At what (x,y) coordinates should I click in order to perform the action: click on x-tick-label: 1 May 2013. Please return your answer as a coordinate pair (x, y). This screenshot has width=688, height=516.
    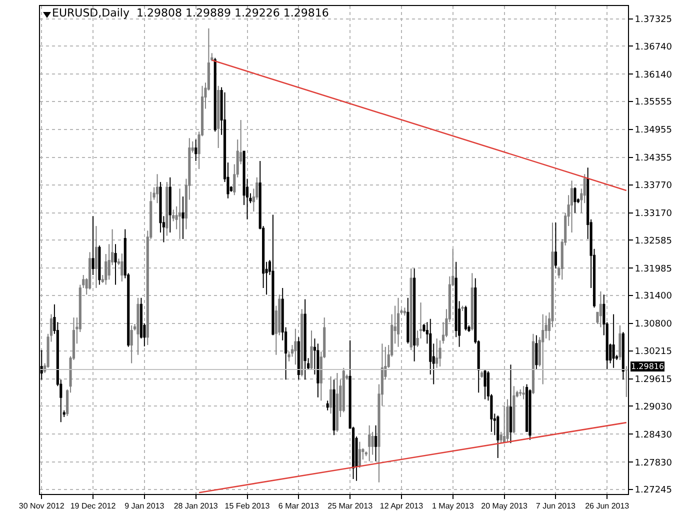
    Looking at the image, I should click on (453, 506).